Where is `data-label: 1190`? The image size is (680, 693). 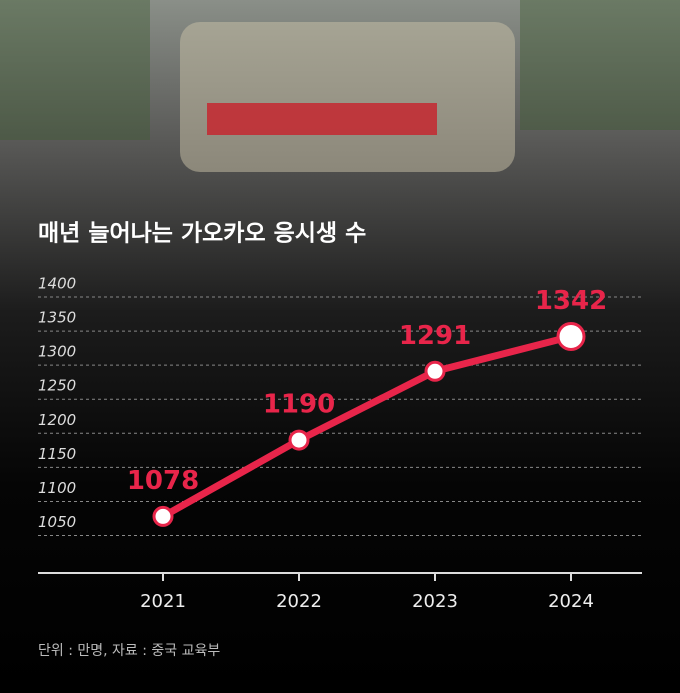 data-label: 1190 is located at coordinates (299, 405).